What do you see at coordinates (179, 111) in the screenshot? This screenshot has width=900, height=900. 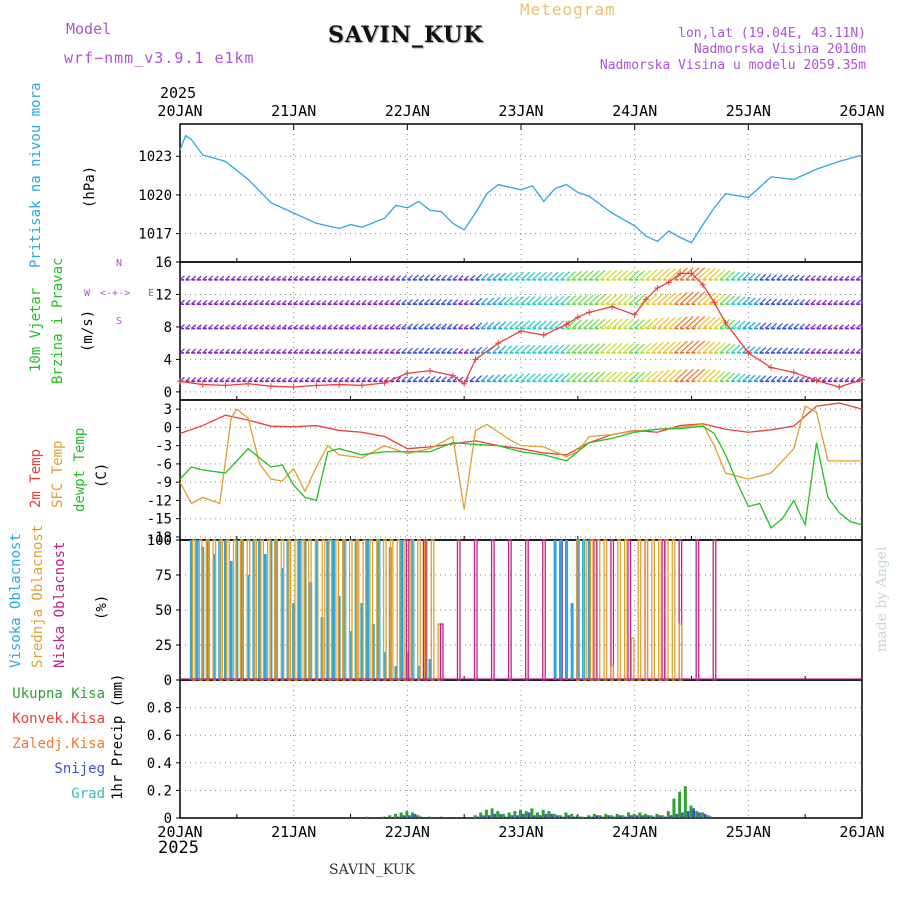 I see `x-date-label-top: 20JAN` at bounding box center [179, 111].